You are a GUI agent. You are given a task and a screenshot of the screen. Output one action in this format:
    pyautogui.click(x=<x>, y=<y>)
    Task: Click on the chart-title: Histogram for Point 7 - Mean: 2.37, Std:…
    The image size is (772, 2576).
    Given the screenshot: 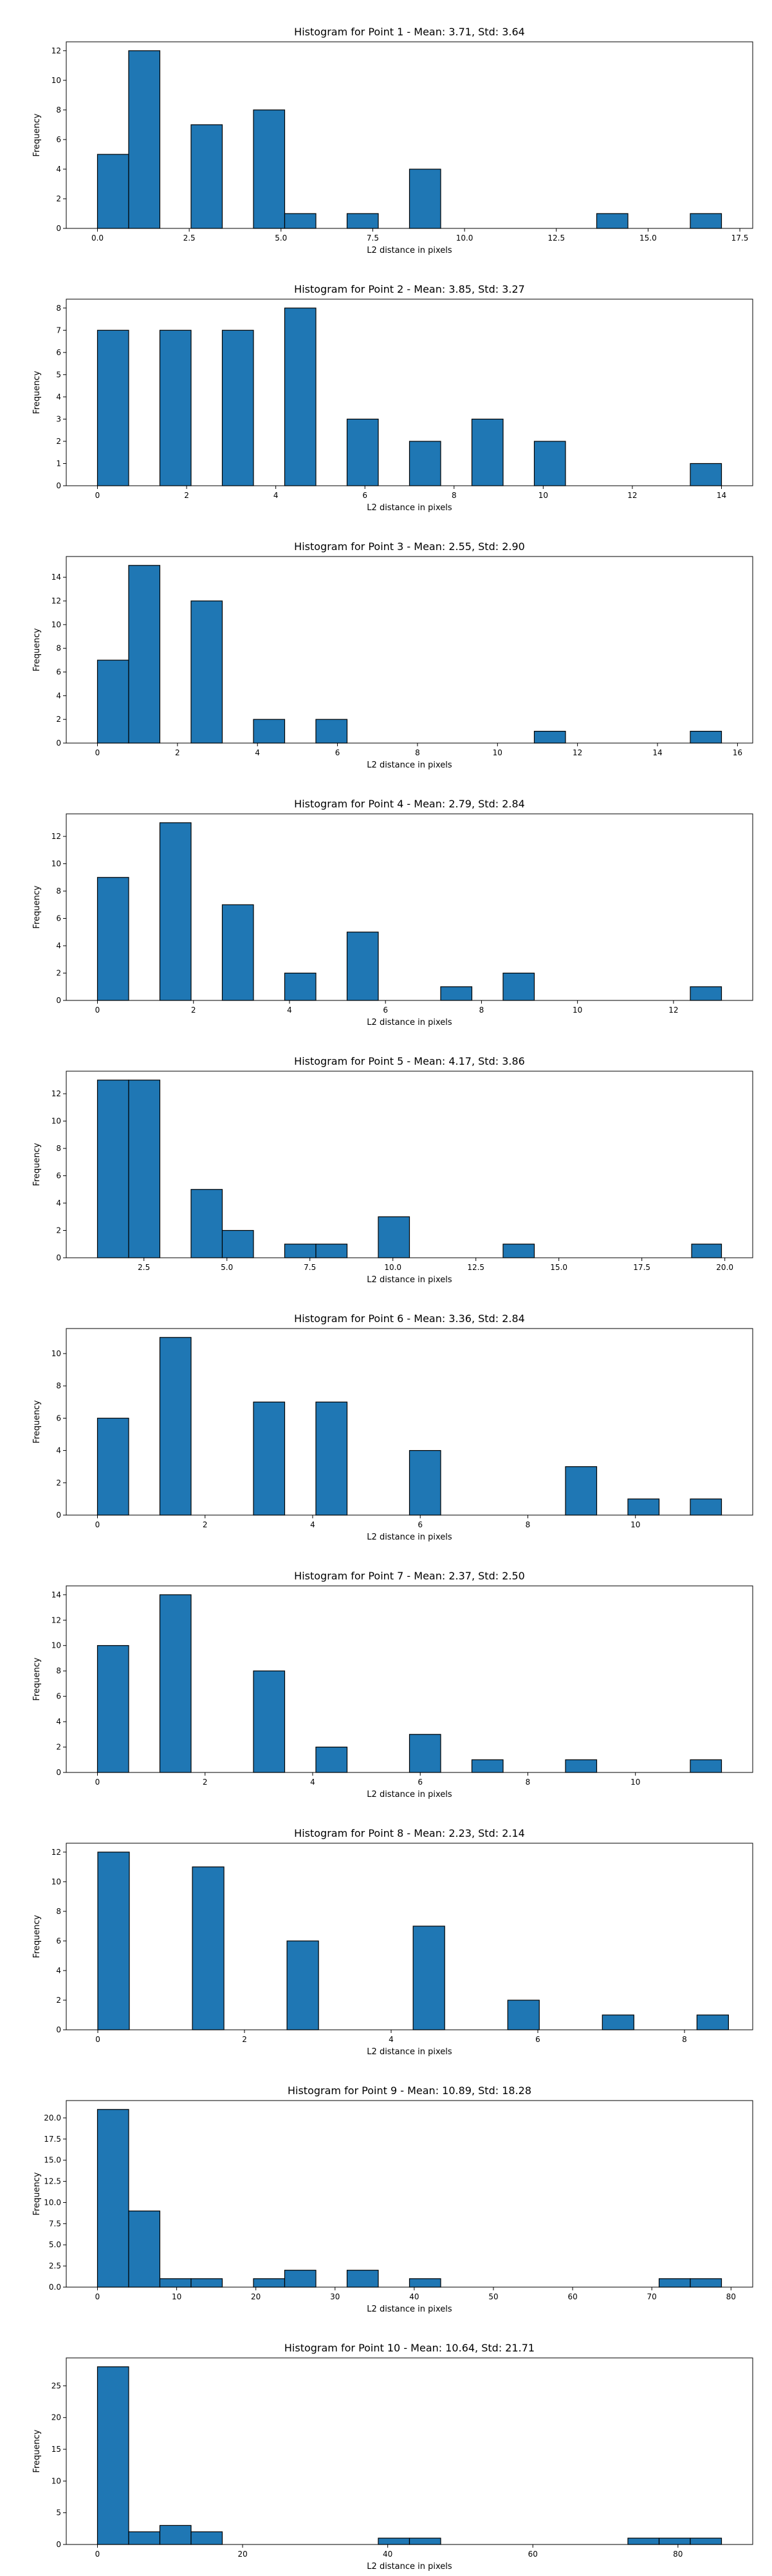 What is the action you would take?
    pyautogui.click(x=409, y=1576)
    